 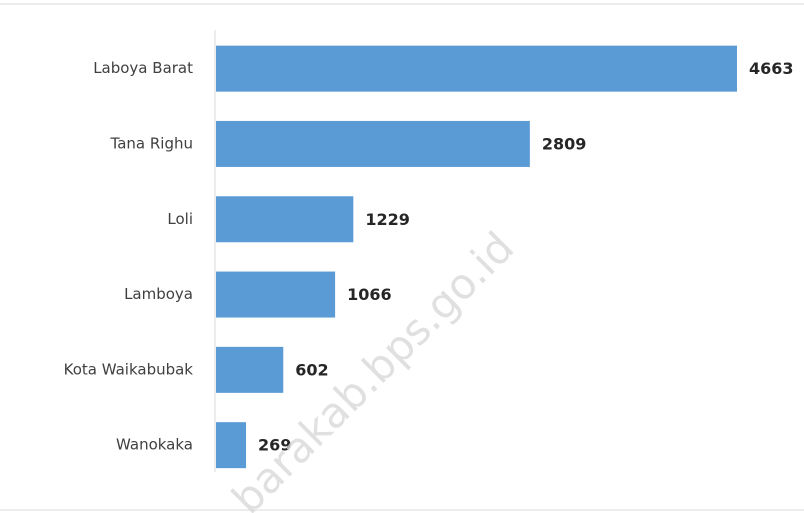 I want to click on value-label: 1229, so click(x=387, y=219).